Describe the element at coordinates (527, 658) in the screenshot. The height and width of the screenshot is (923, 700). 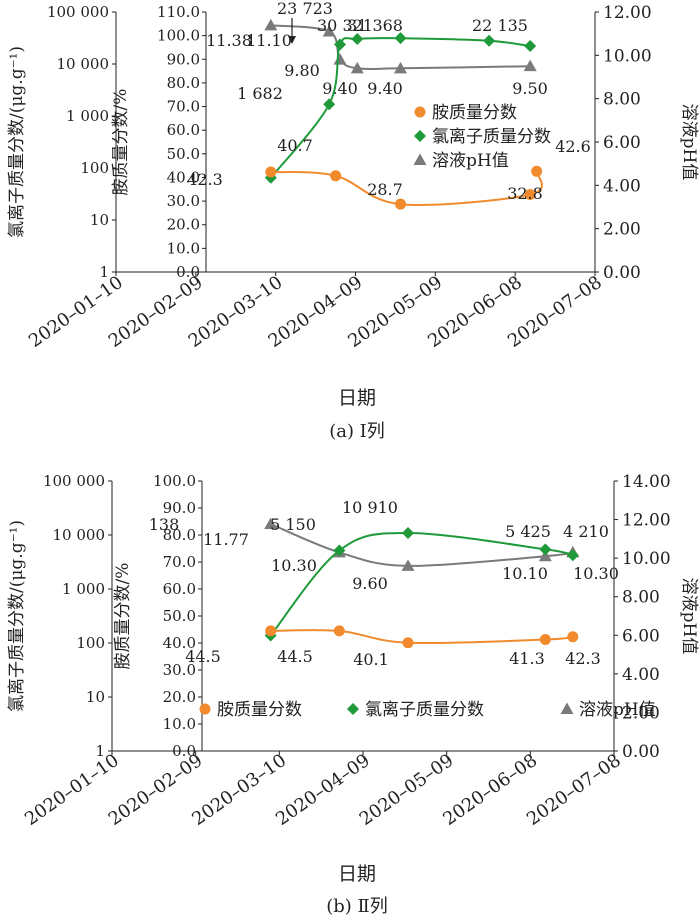
I see `amine-data-label: 41.3` at that location.